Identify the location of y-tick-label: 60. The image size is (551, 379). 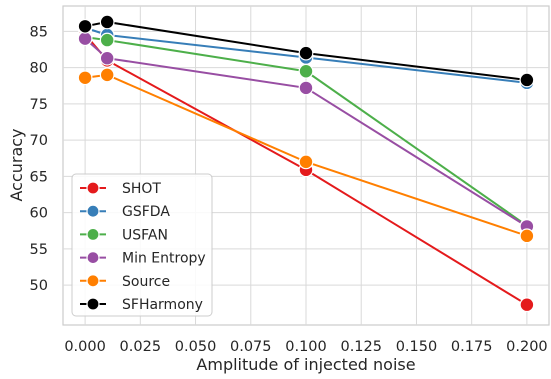
(39, 214).